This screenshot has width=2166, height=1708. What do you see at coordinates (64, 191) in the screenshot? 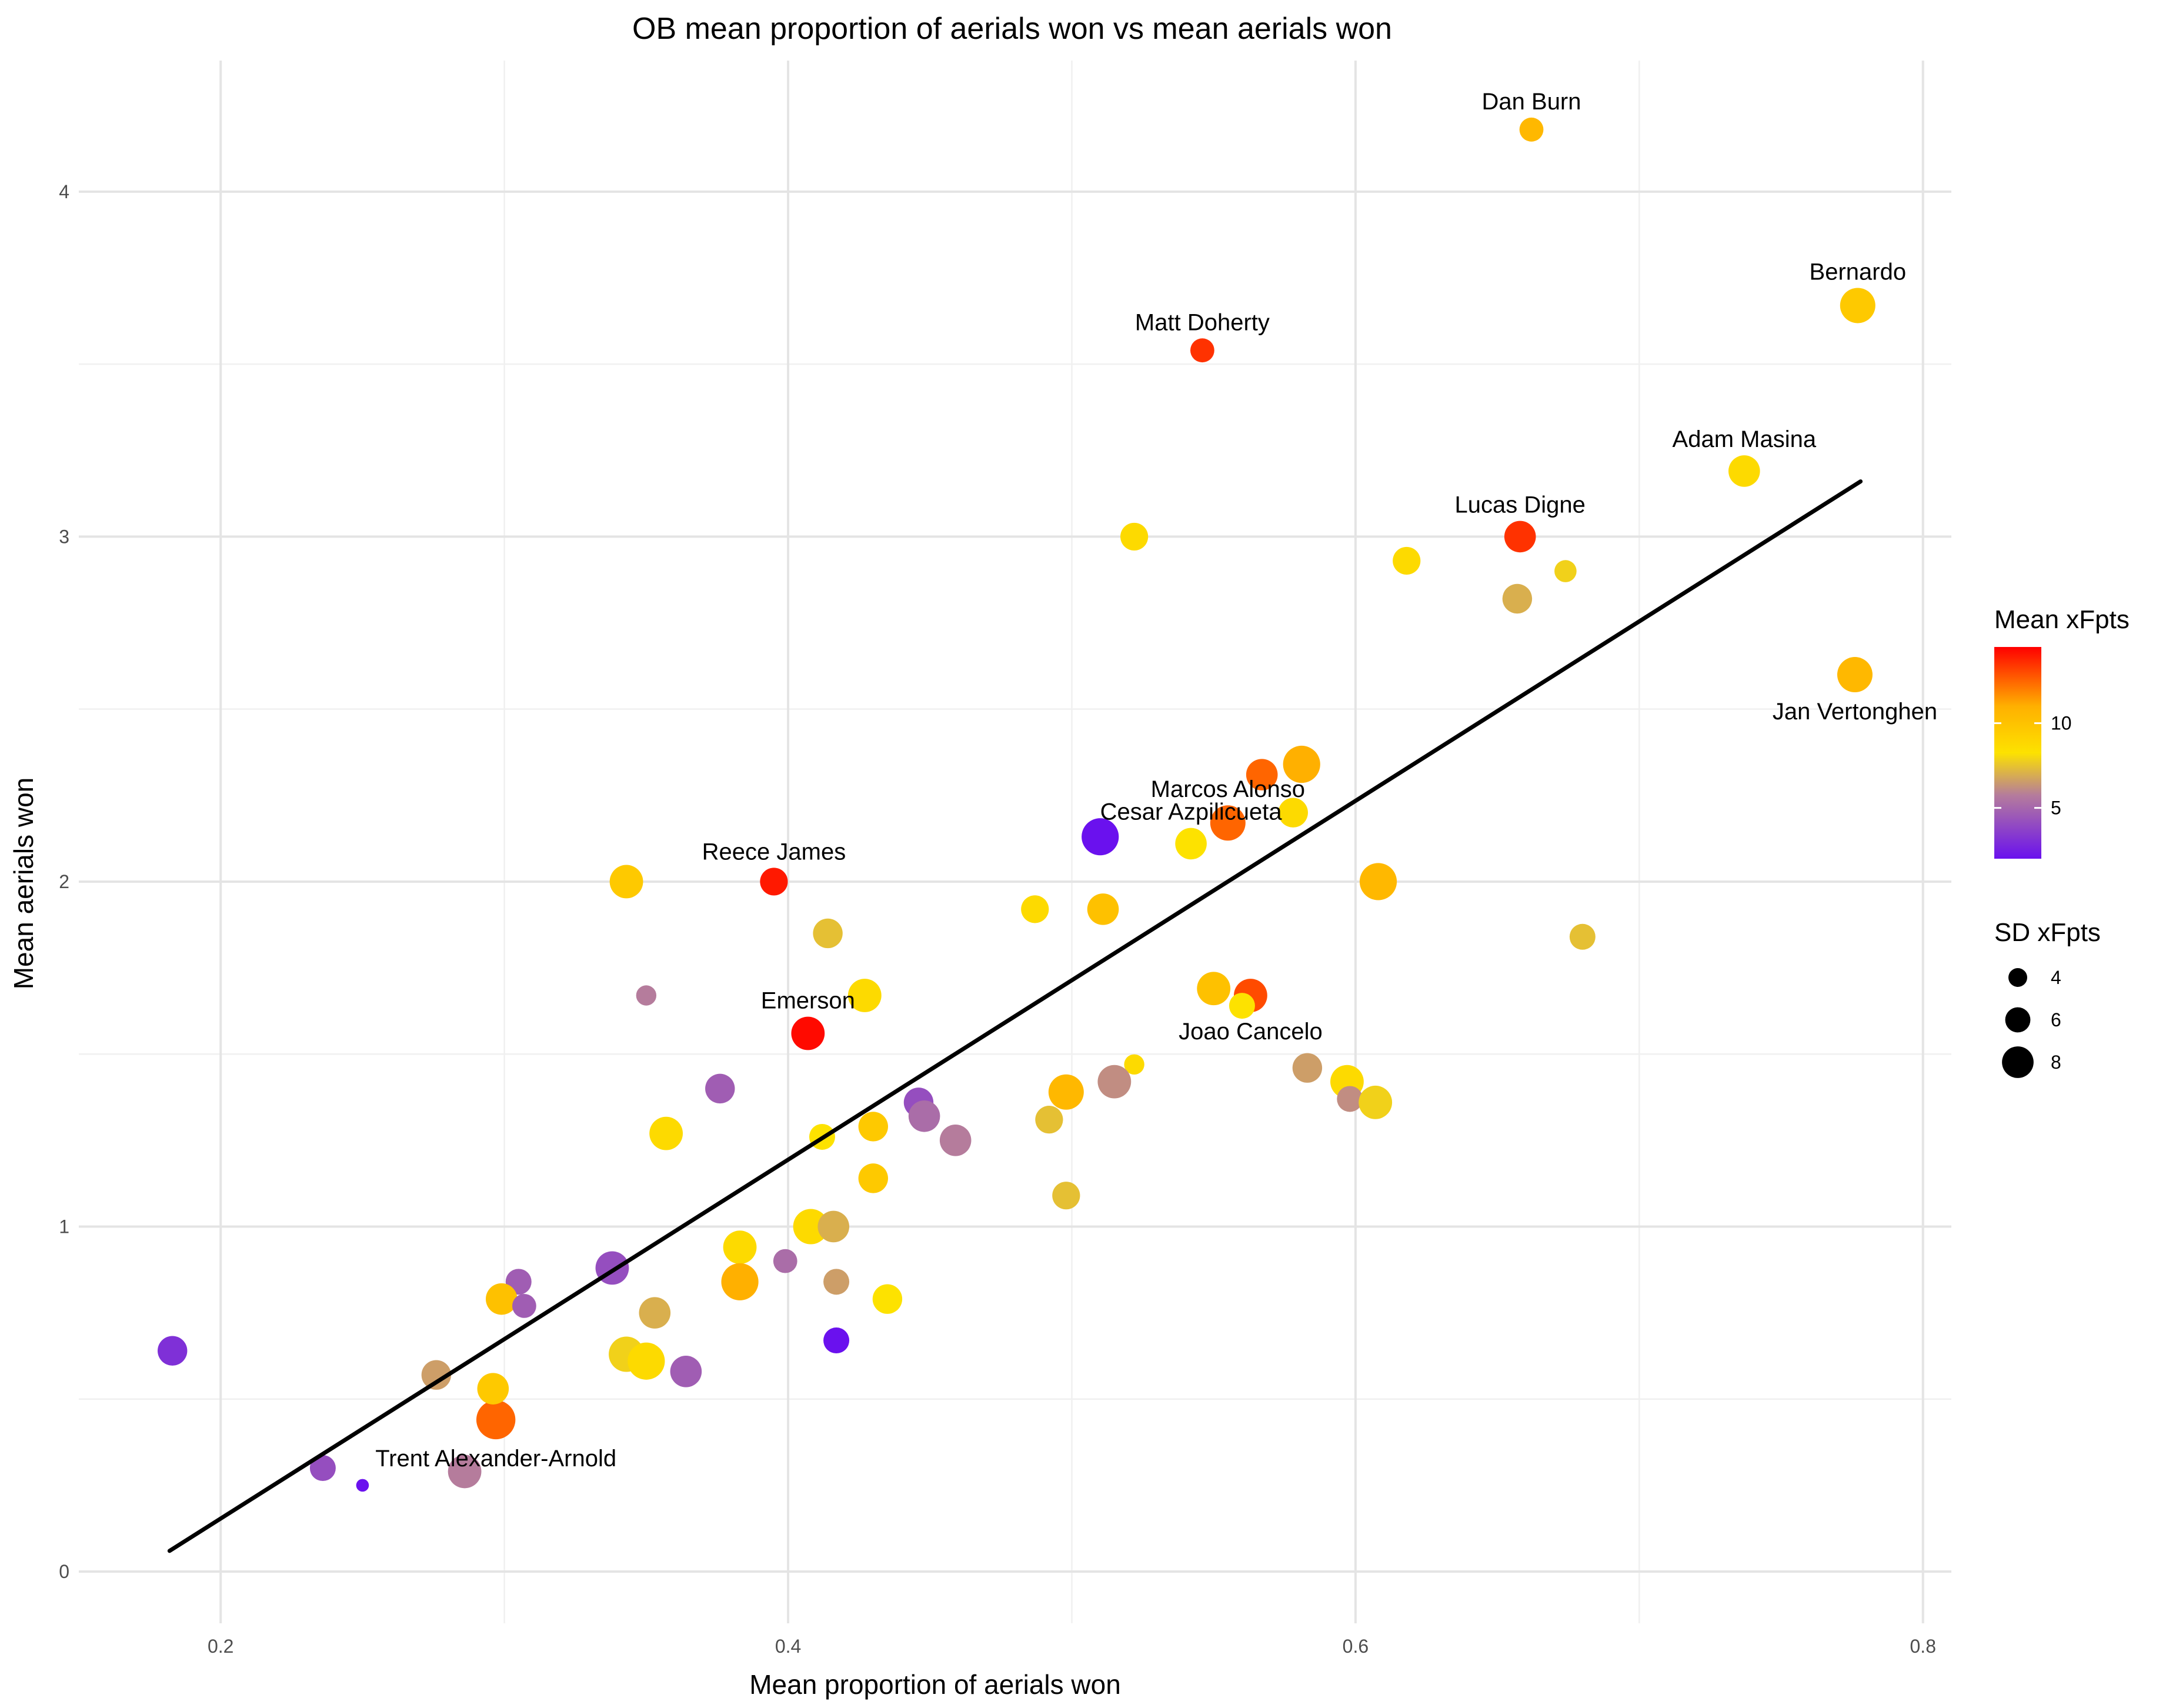
I see `y-tick-label: 4` at bounding box center [64, 191].